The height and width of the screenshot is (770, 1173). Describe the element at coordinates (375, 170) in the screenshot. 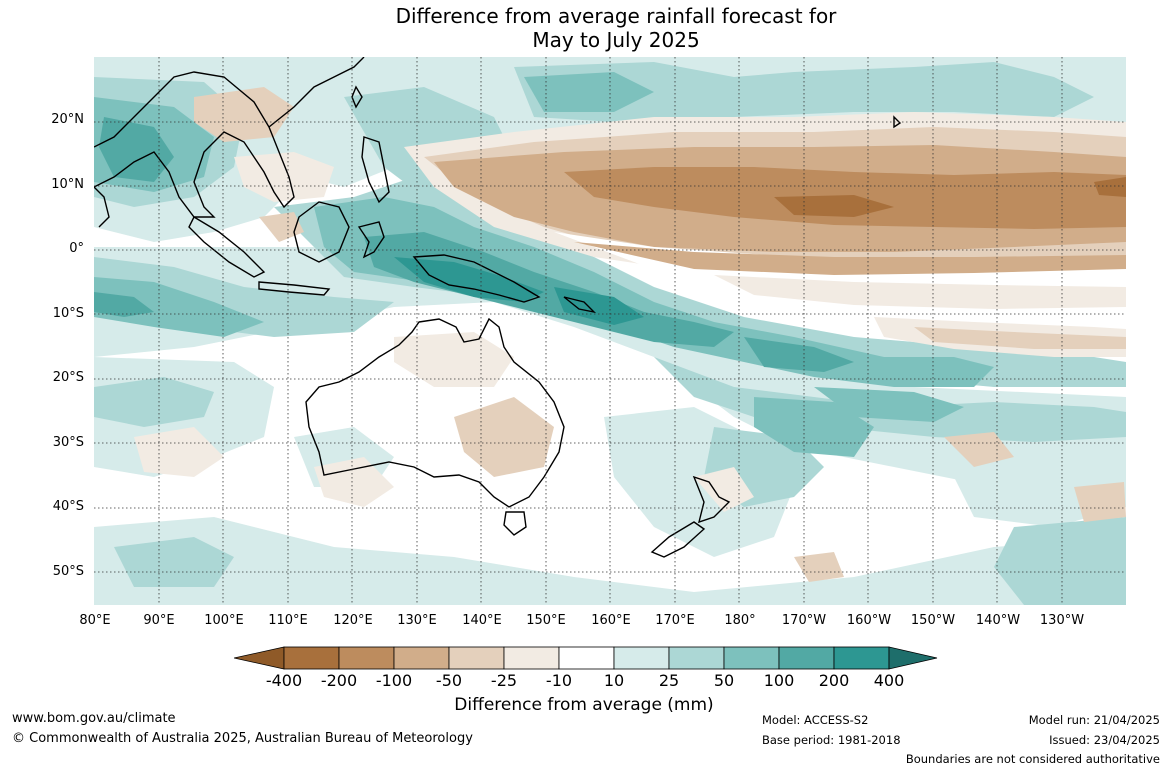

I see `philippines-coastline` at that location.